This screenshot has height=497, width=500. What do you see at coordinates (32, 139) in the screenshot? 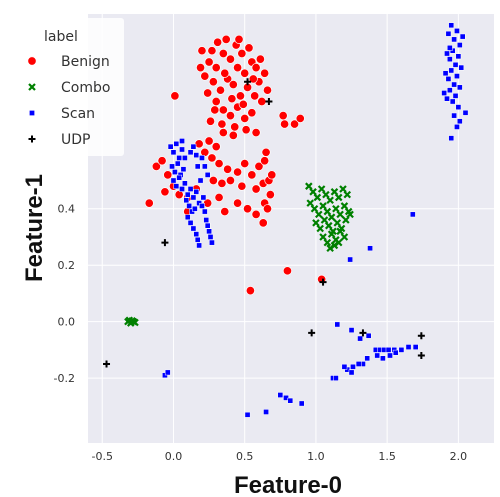
I see `legend-marker-udp` at bounding box center [32, 139].